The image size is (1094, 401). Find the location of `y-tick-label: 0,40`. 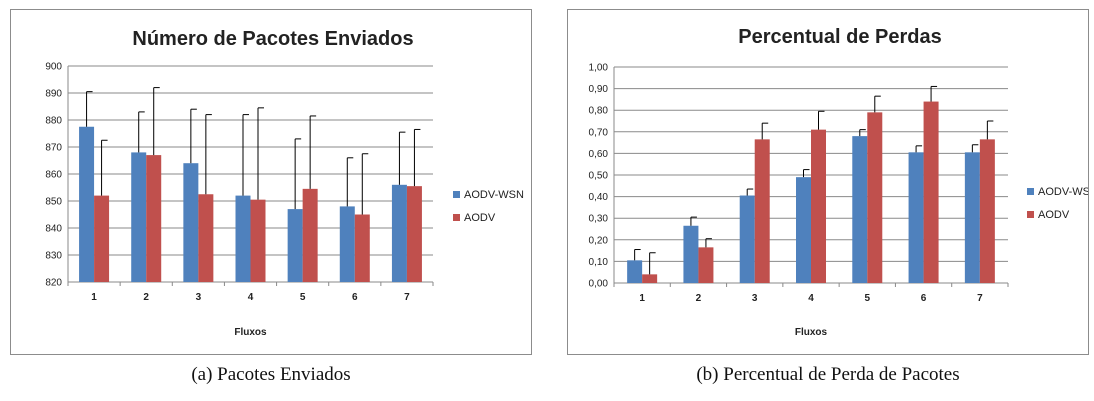

y-tick-label: 0,40 is located at coordinates (599, 197).